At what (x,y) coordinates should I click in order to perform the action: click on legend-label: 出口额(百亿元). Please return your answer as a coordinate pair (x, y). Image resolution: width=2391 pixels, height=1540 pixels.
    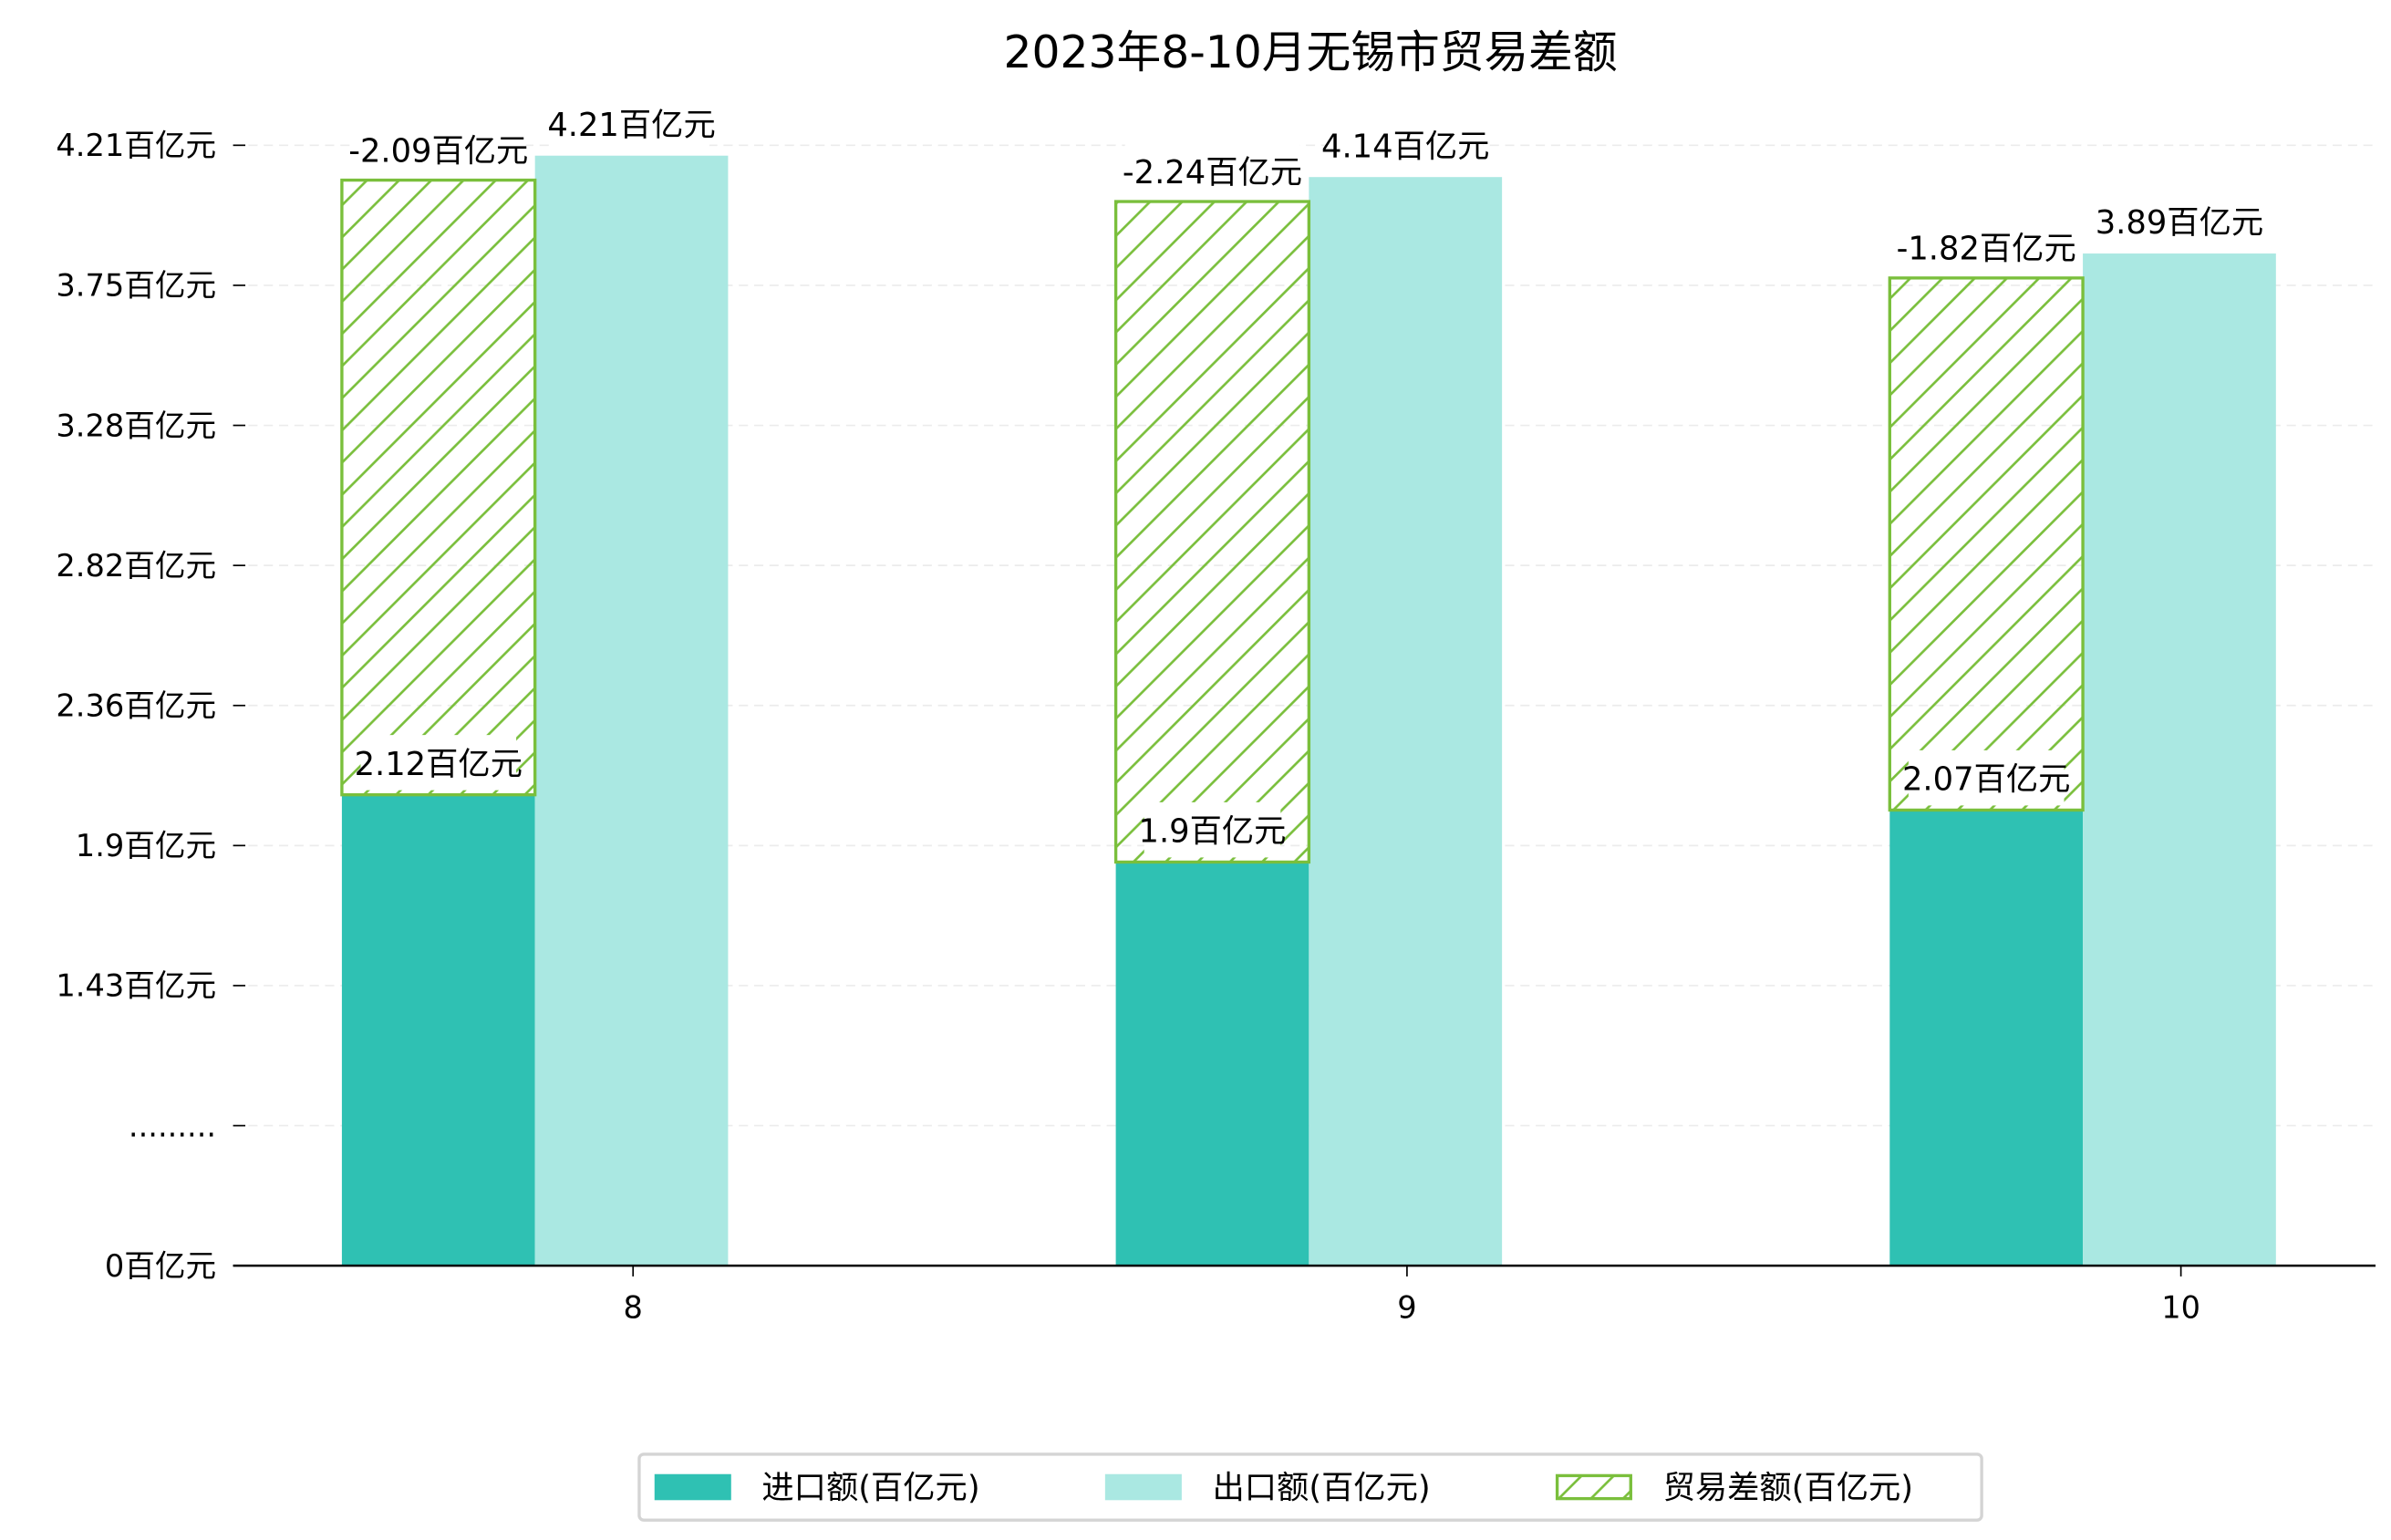
    Looking at the image, I should click on (1321, 1488).